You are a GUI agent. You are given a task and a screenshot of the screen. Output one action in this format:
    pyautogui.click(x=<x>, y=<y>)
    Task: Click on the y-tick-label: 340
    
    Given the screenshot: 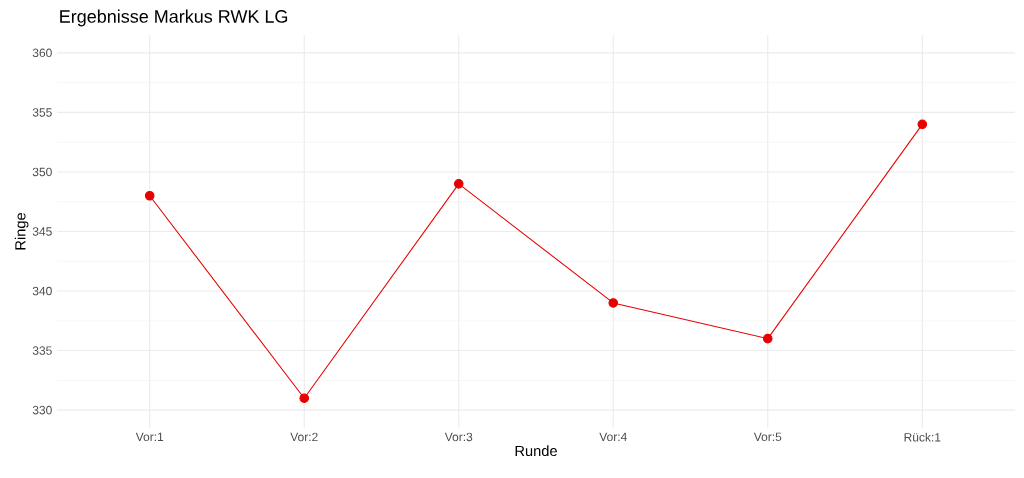 What is the action you would take?
    pyautogui.click(x=42, y=291)
    